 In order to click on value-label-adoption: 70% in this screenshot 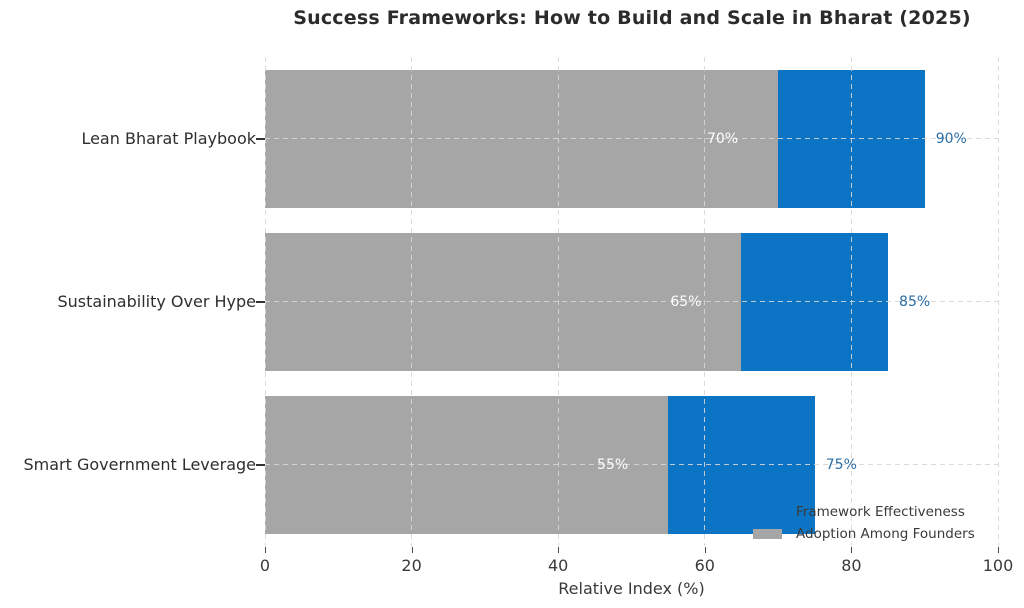, I will do `click(722, 138)`.